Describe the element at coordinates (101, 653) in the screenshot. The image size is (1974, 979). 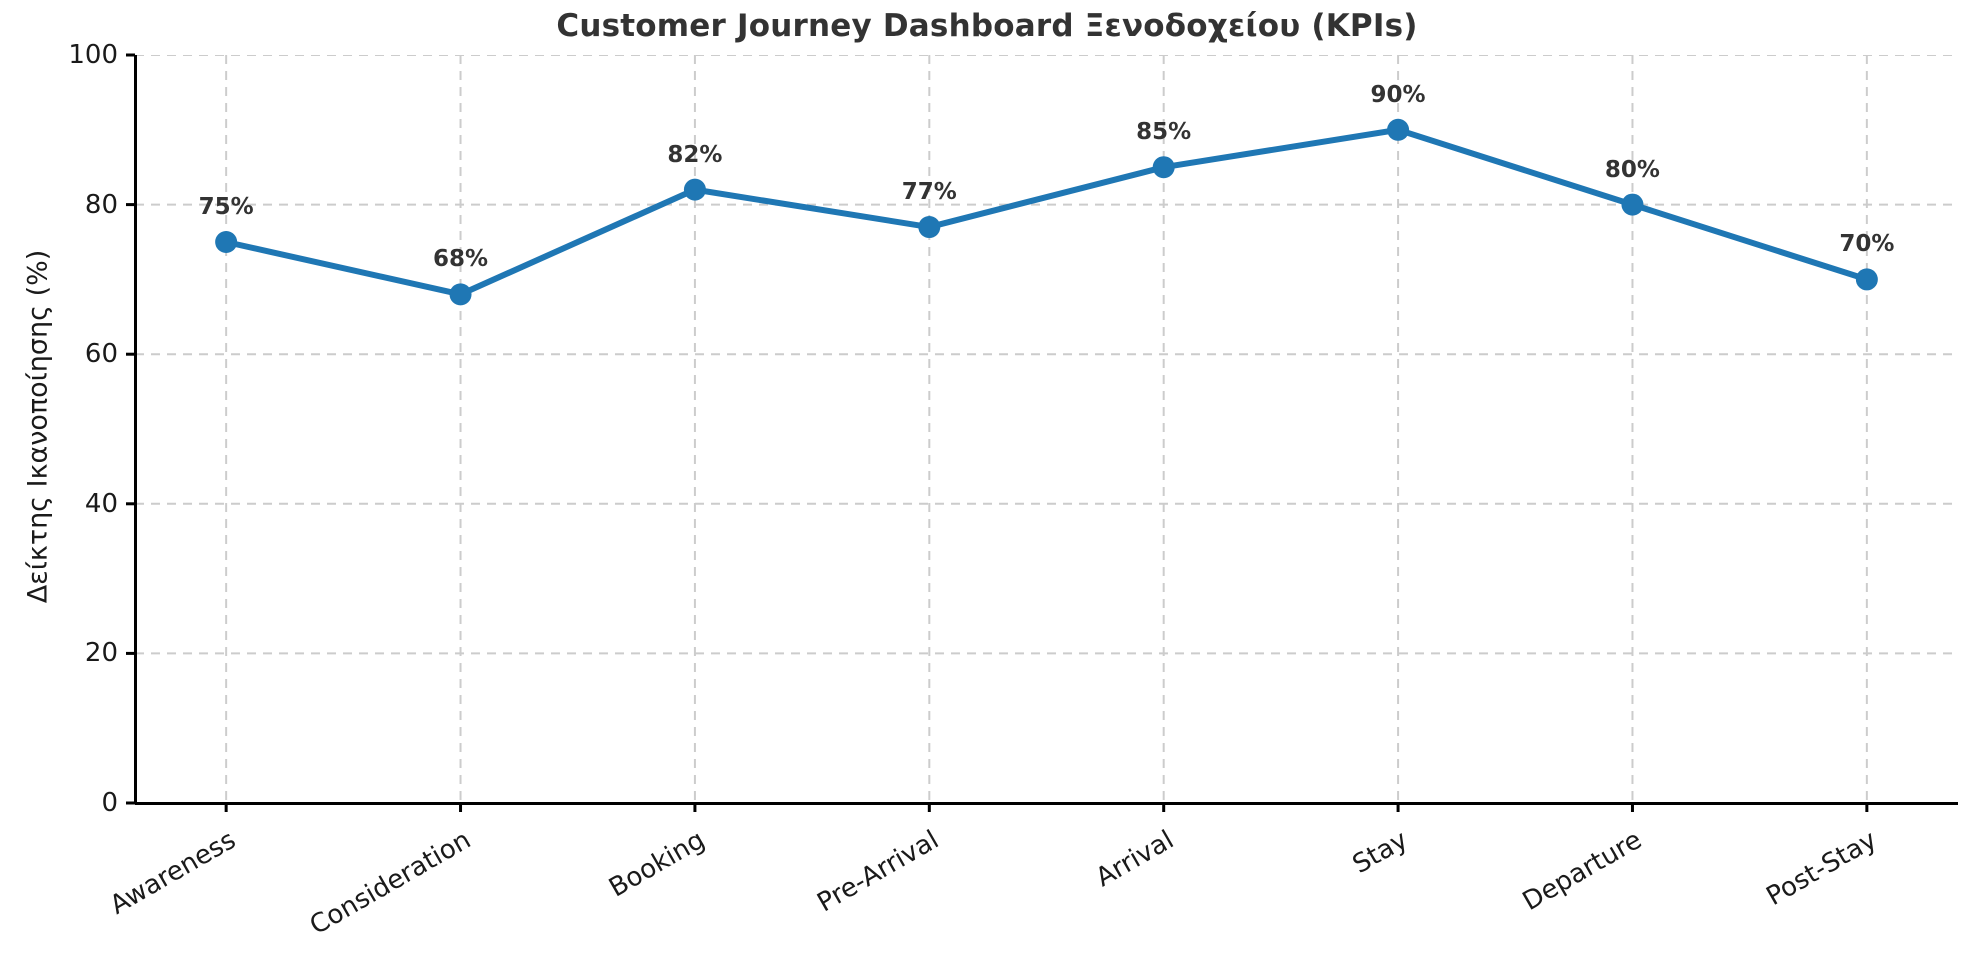
I see `y-tick-label: 20` at that location.